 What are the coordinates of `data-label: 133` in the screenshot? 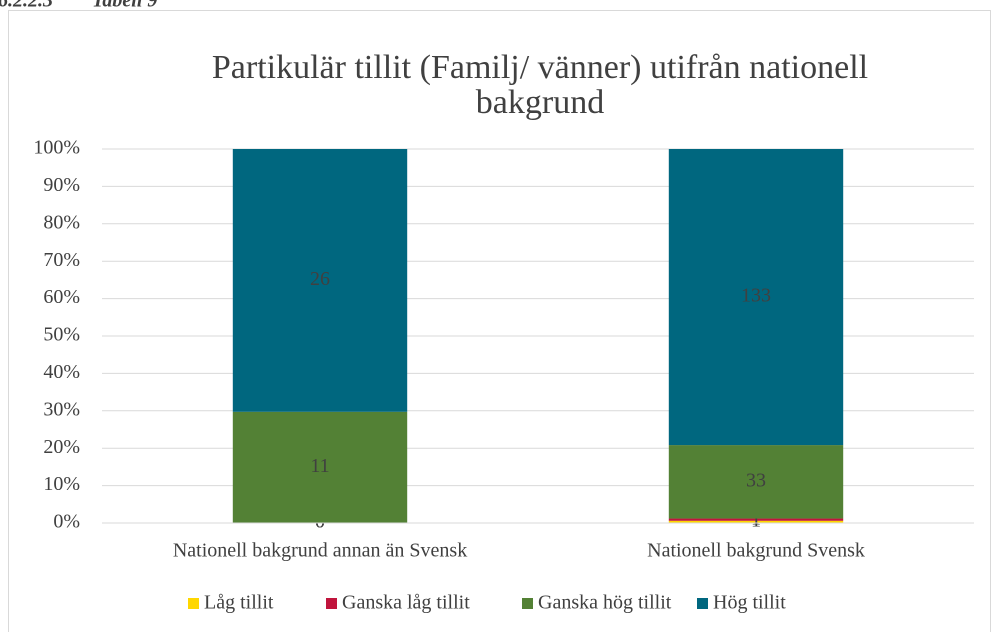 It's located at (756, 296).